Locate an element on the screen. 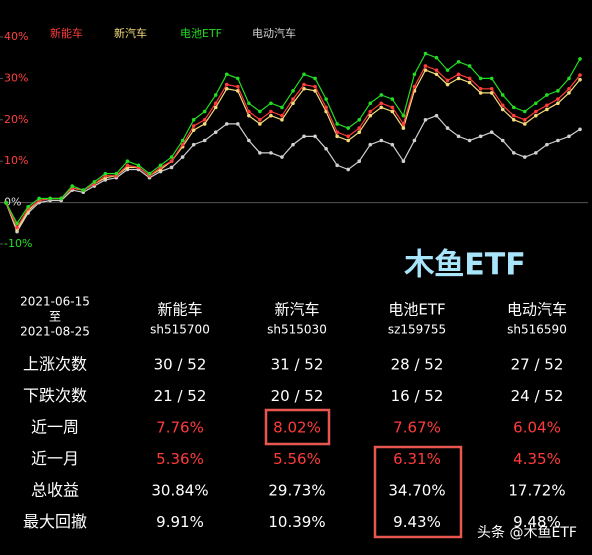  column-code: sz159755 is located at coordinates (417, 330).